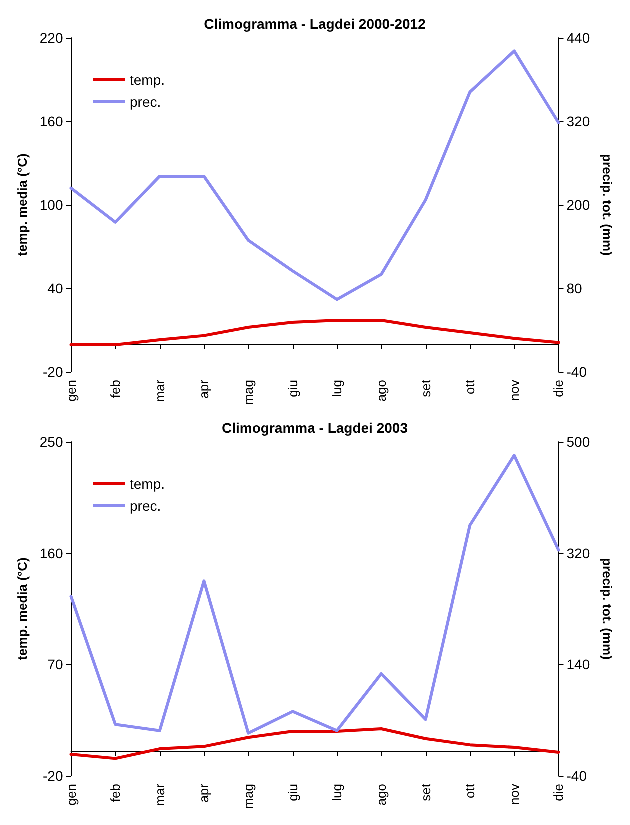 The image size is (630, 825). Describe the element at coordinates (56, 288) in the screenshot. I see `y-tick-label: 40` at that location.